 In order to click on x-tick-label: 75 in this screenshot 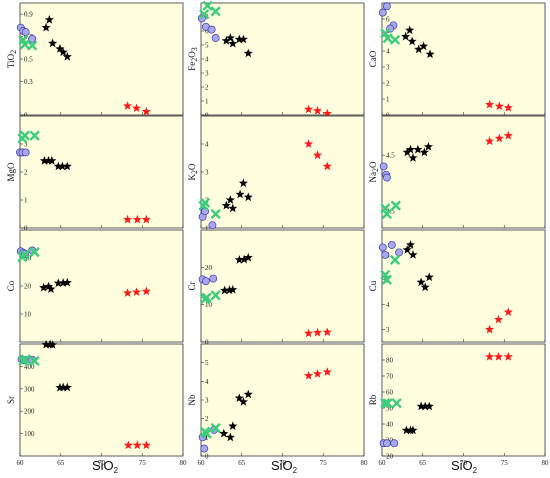, I will do `click(505, 463)`.